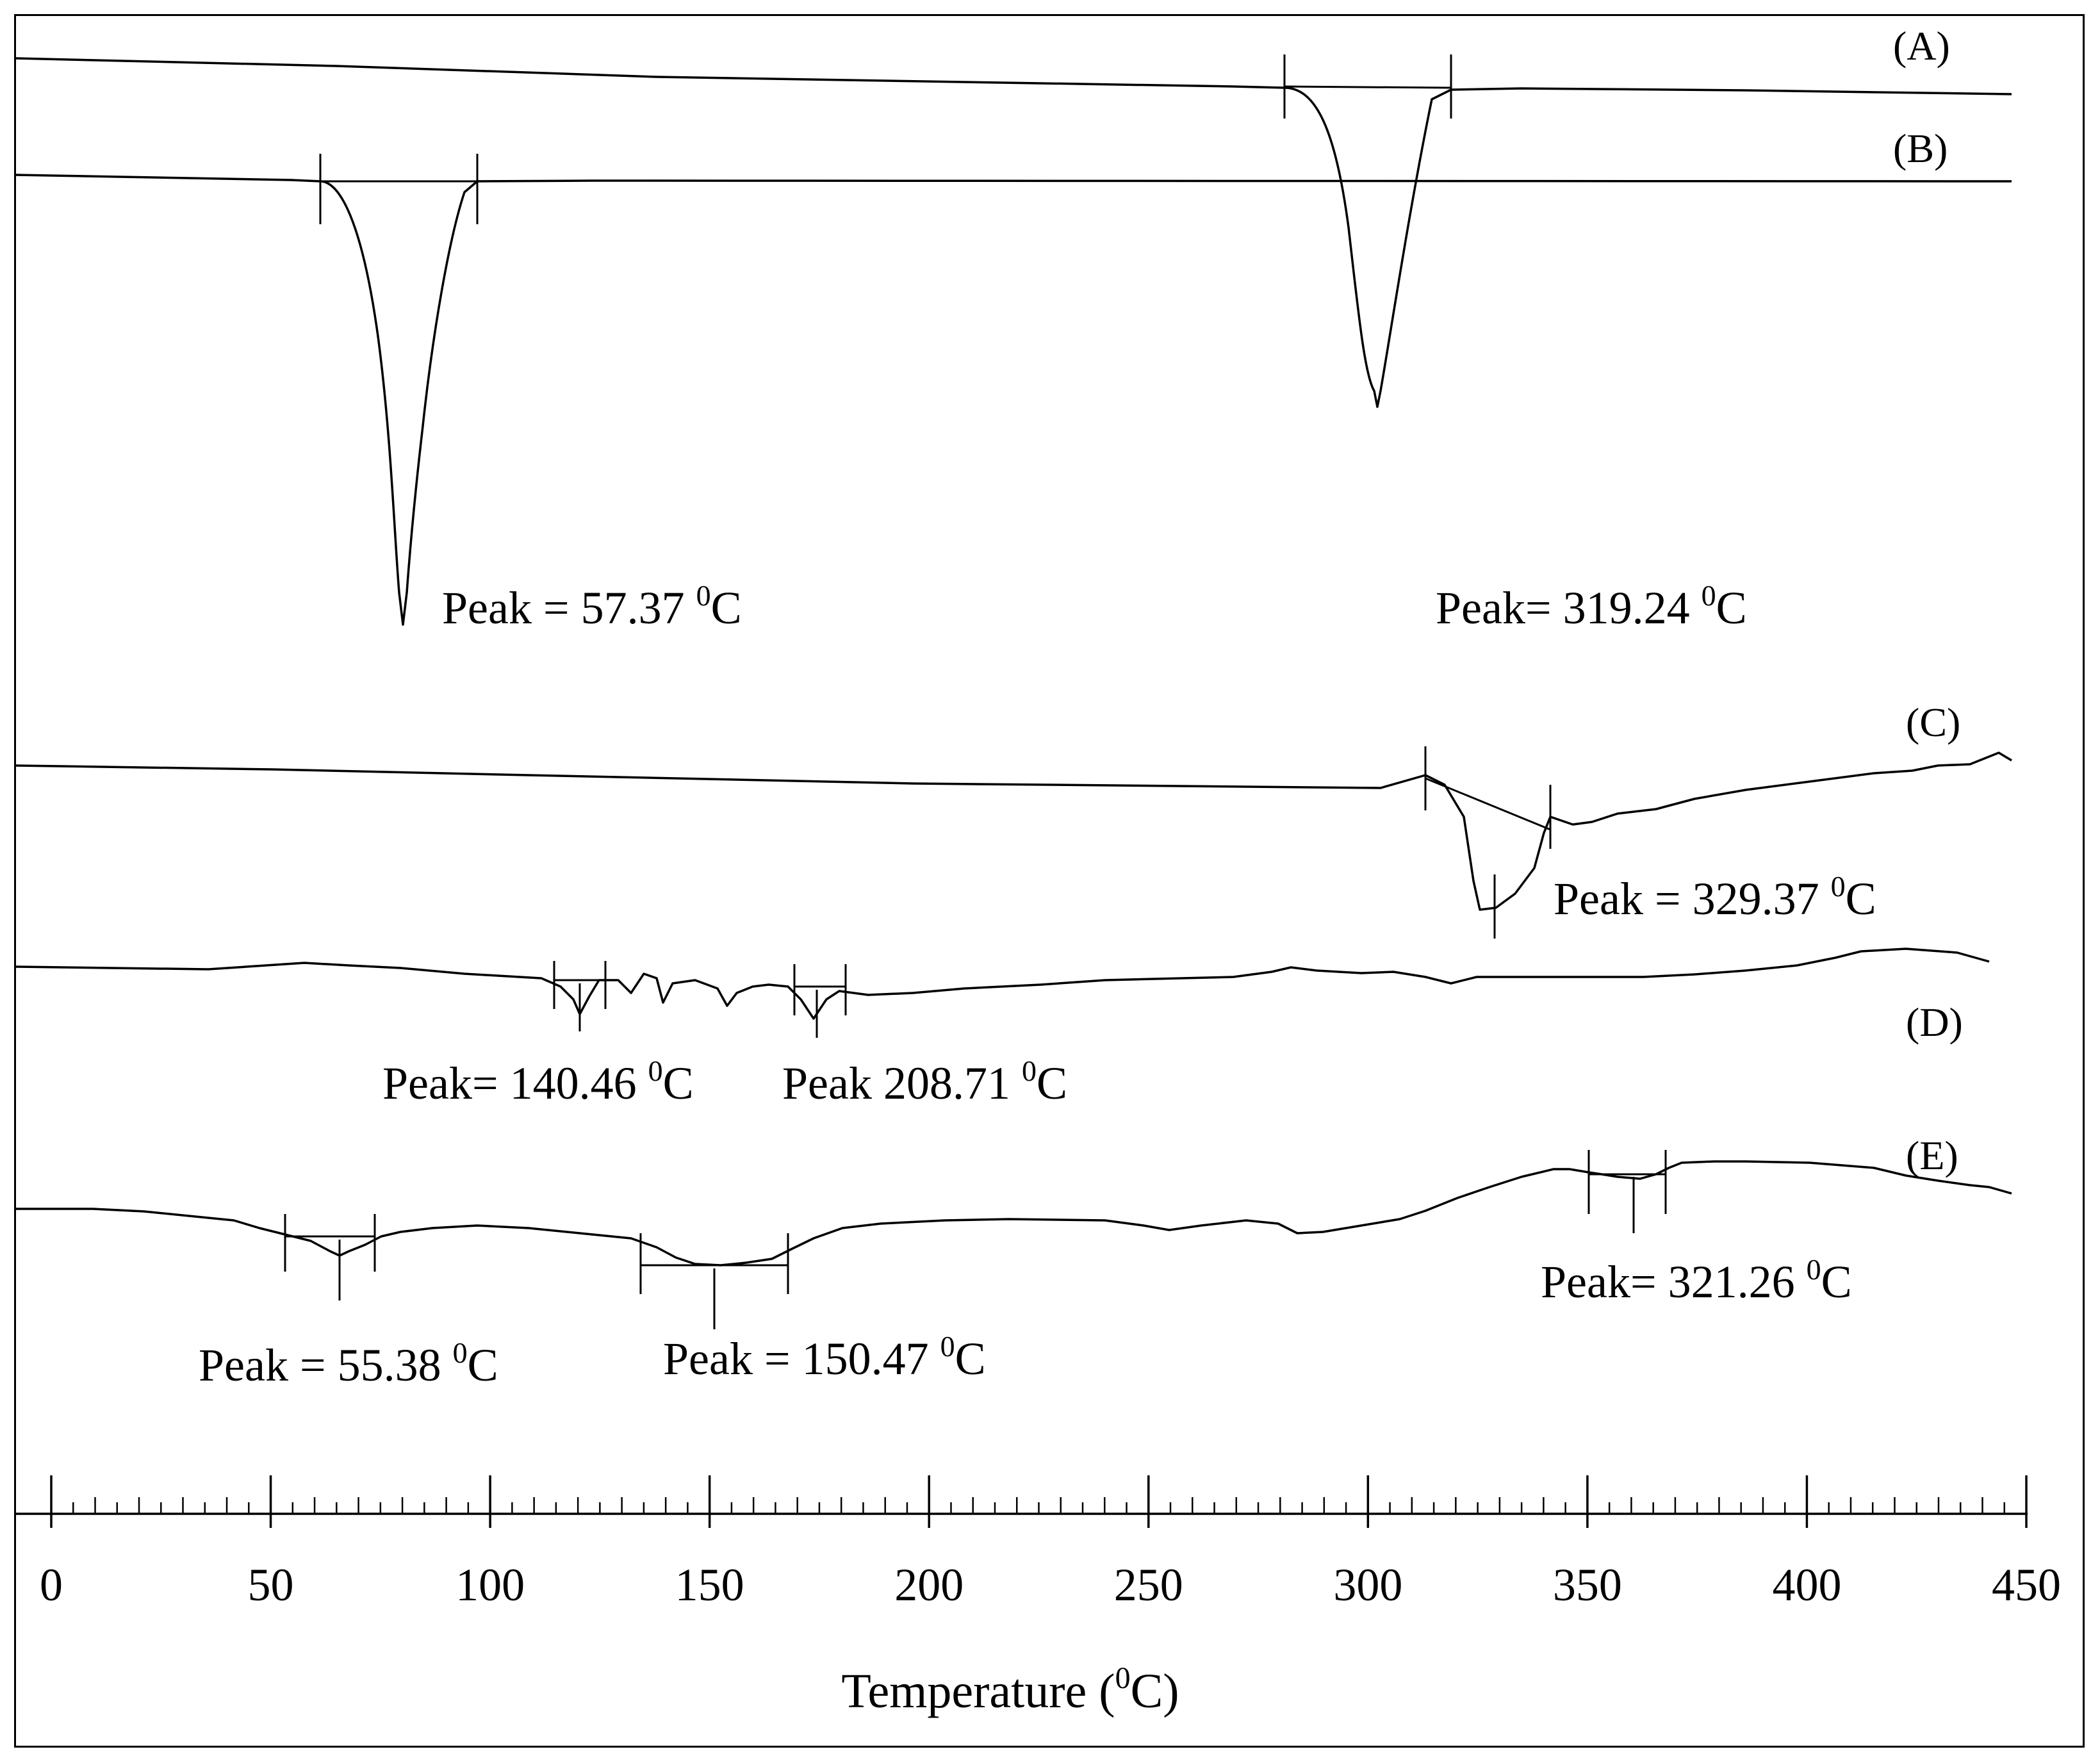  What do you see at coordinates (592, 606) in the screenshot?
I see `peak-label-b: Peak = 57.37 0C` at bounding box center [592, 606].